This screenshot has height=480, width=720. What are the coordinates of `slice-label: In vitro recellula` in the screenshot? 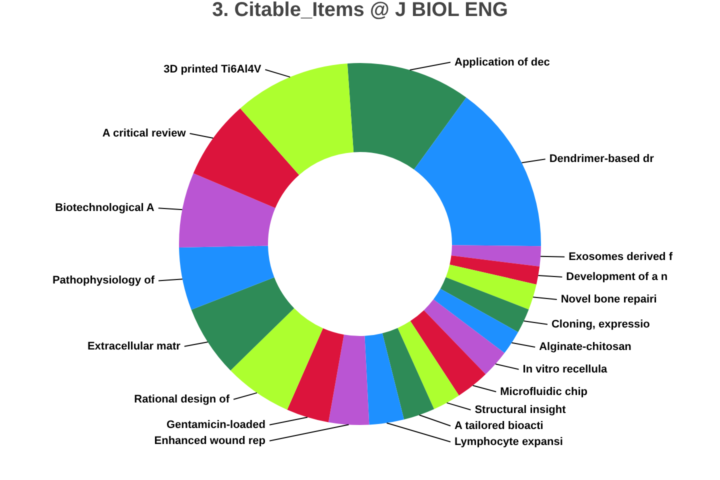 It's located at (565, 369).